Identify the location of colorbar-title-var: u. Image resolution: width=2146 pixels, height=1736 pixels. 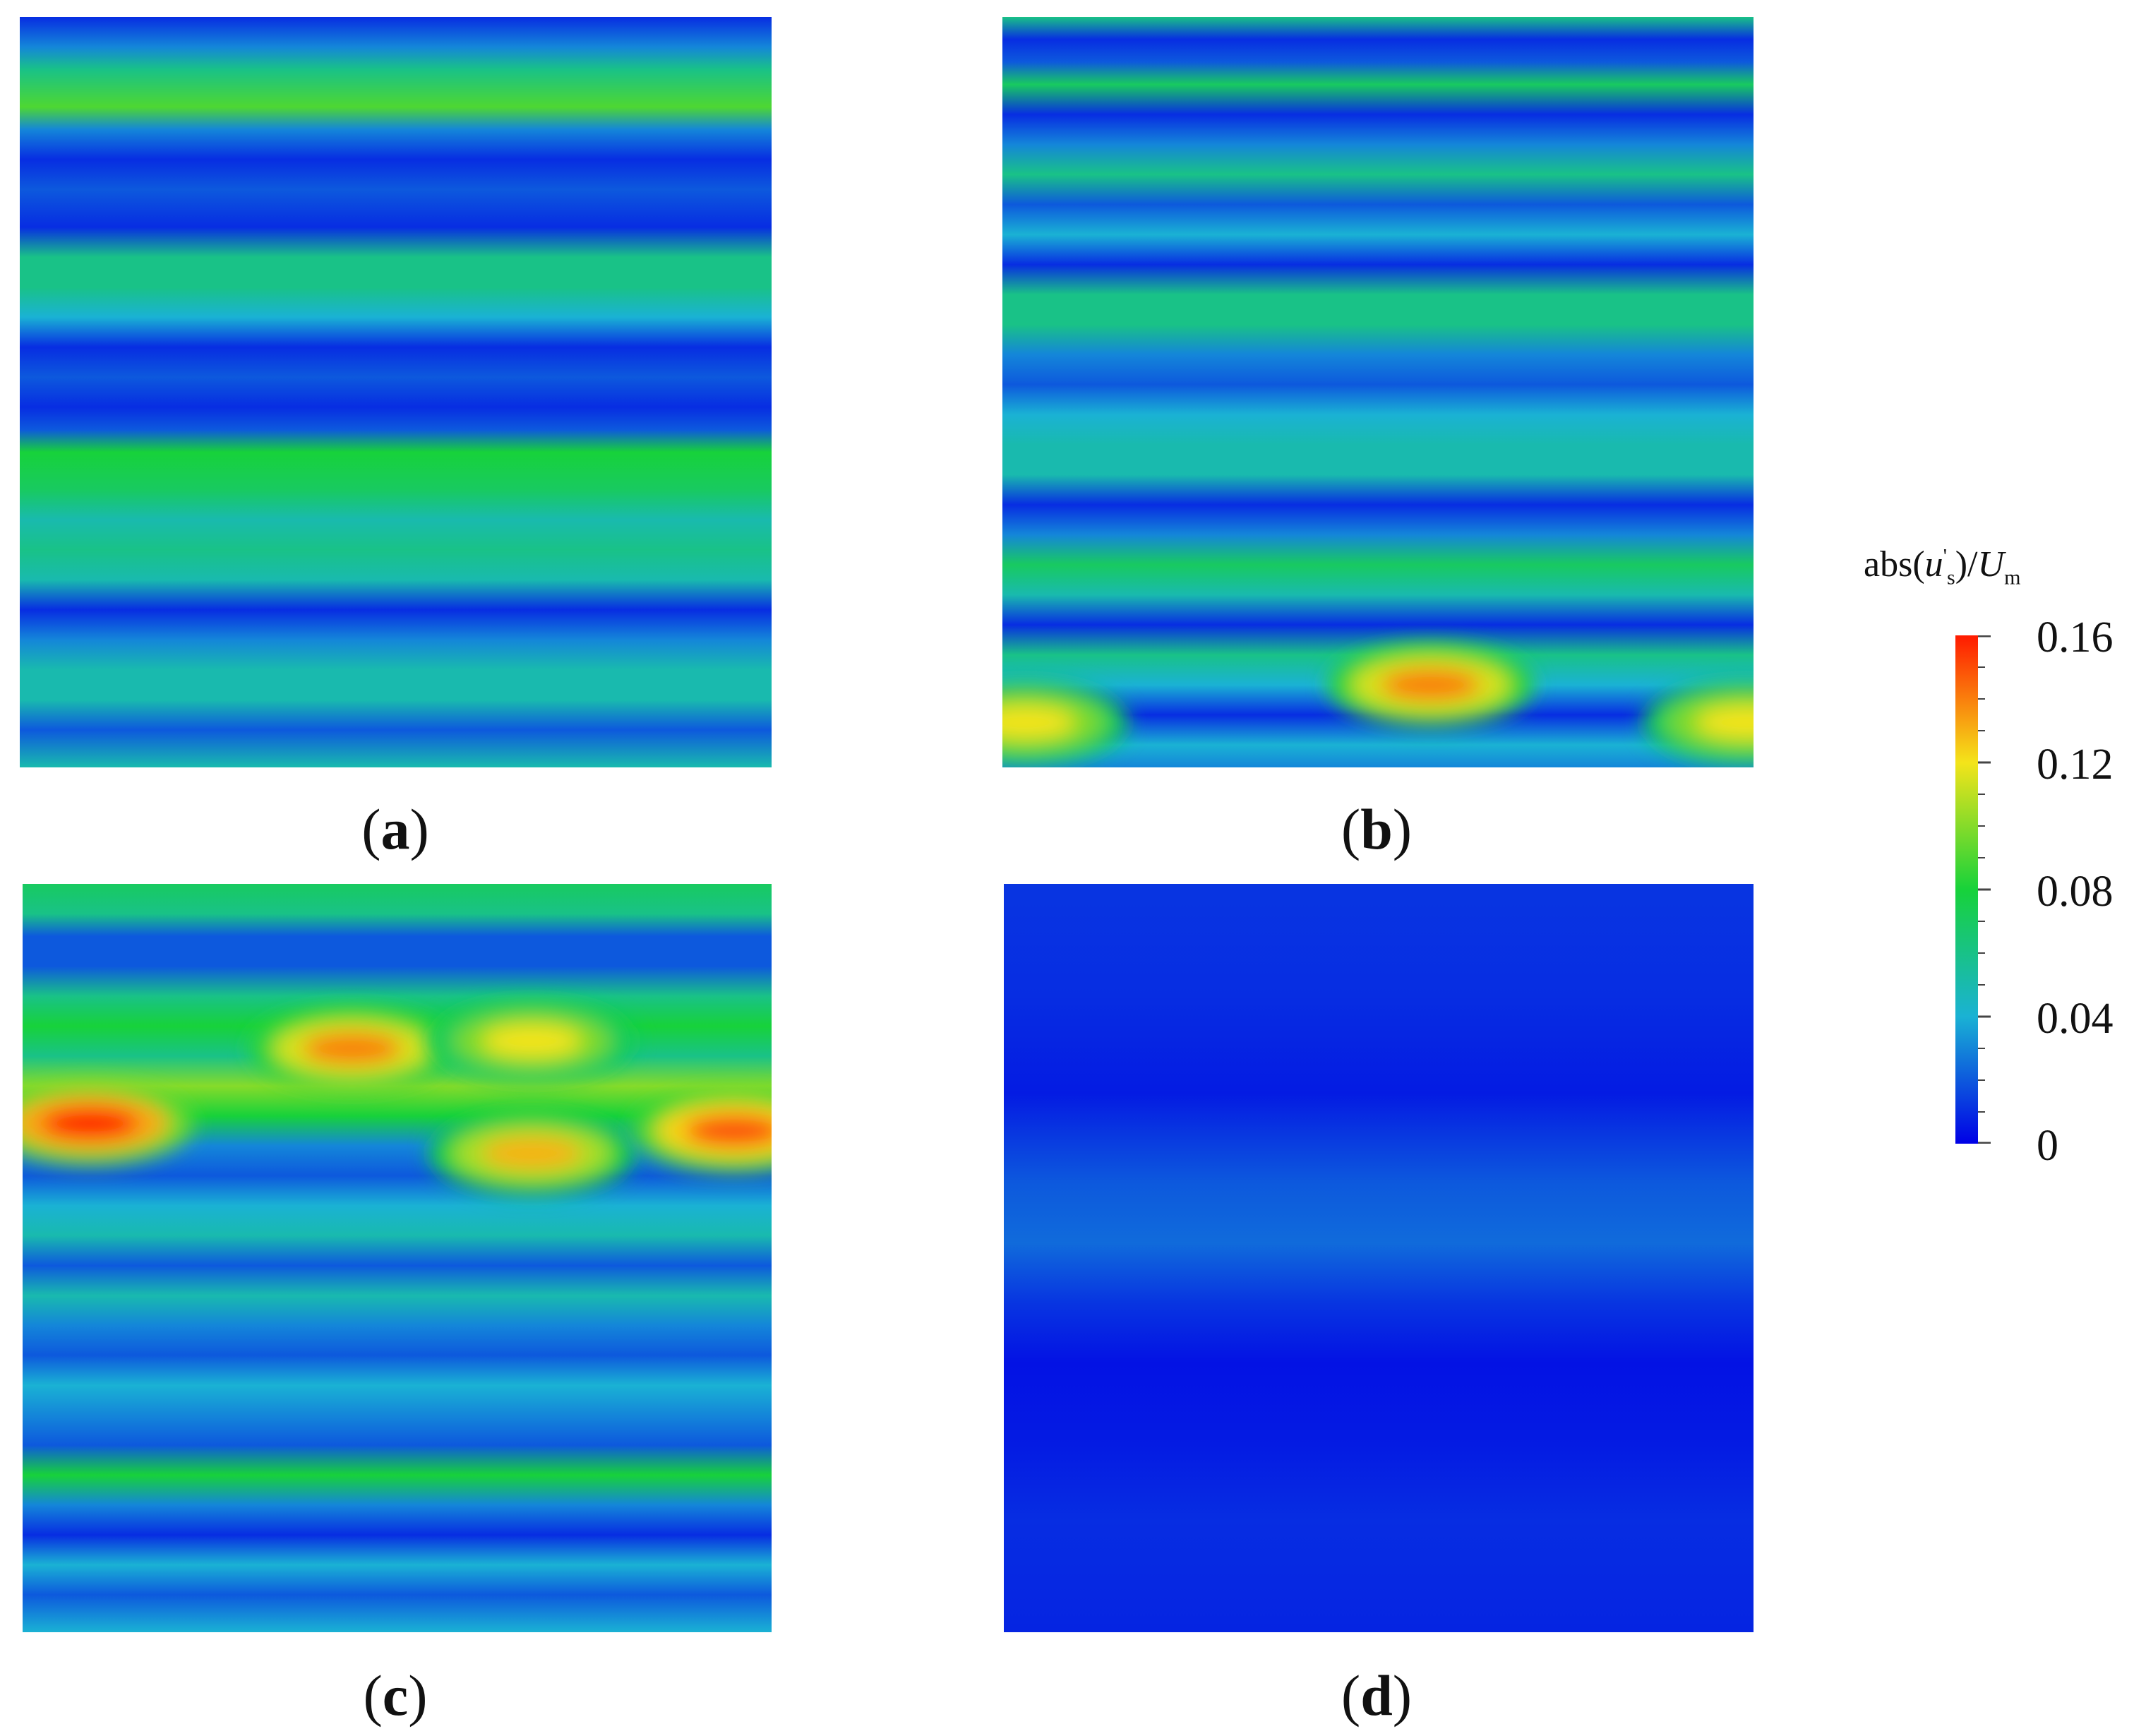
(1933, 564).